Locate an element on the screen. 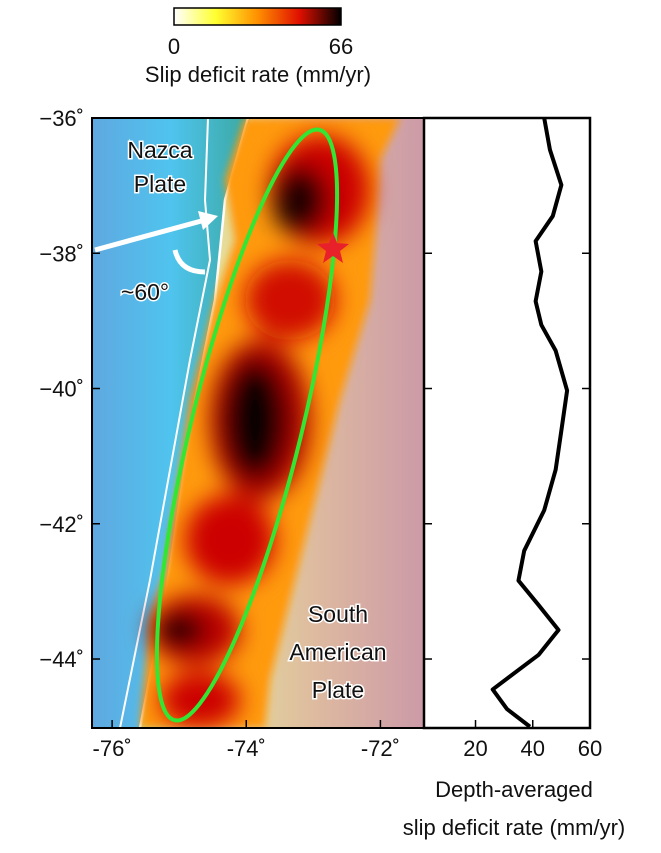  line is located at coordinates (530, 423).